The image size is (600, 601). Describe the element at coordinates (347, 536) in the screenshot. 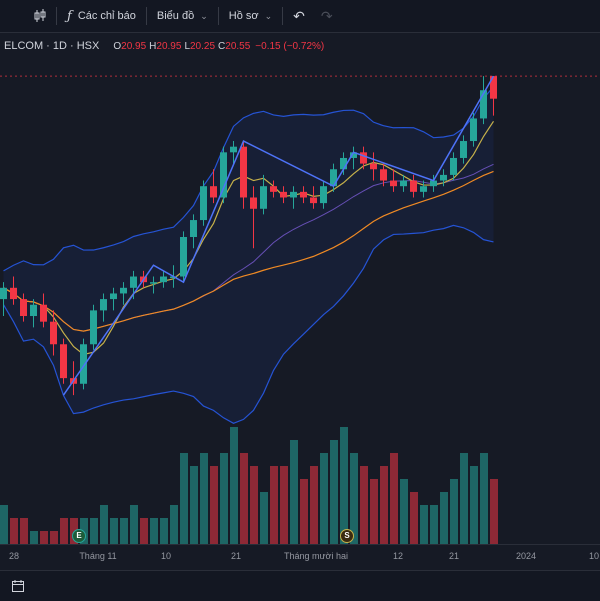

I see `split-marker: S` at that location.